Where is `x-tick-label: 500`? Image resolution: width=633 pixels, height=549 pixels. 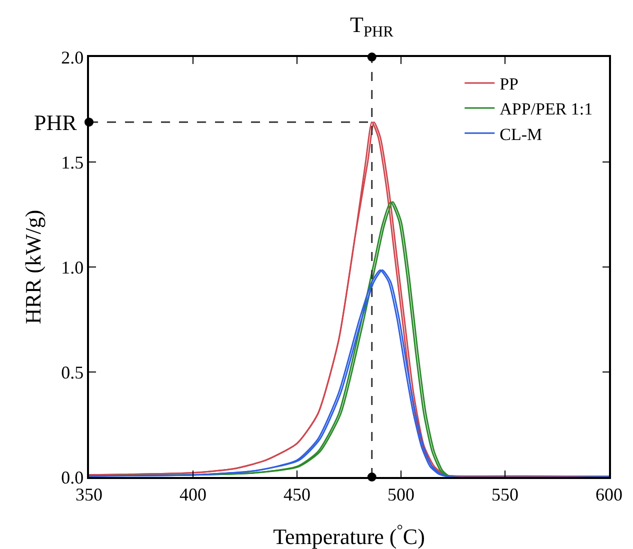
x-tick-label: 500 is located at coordinates (401, 494).